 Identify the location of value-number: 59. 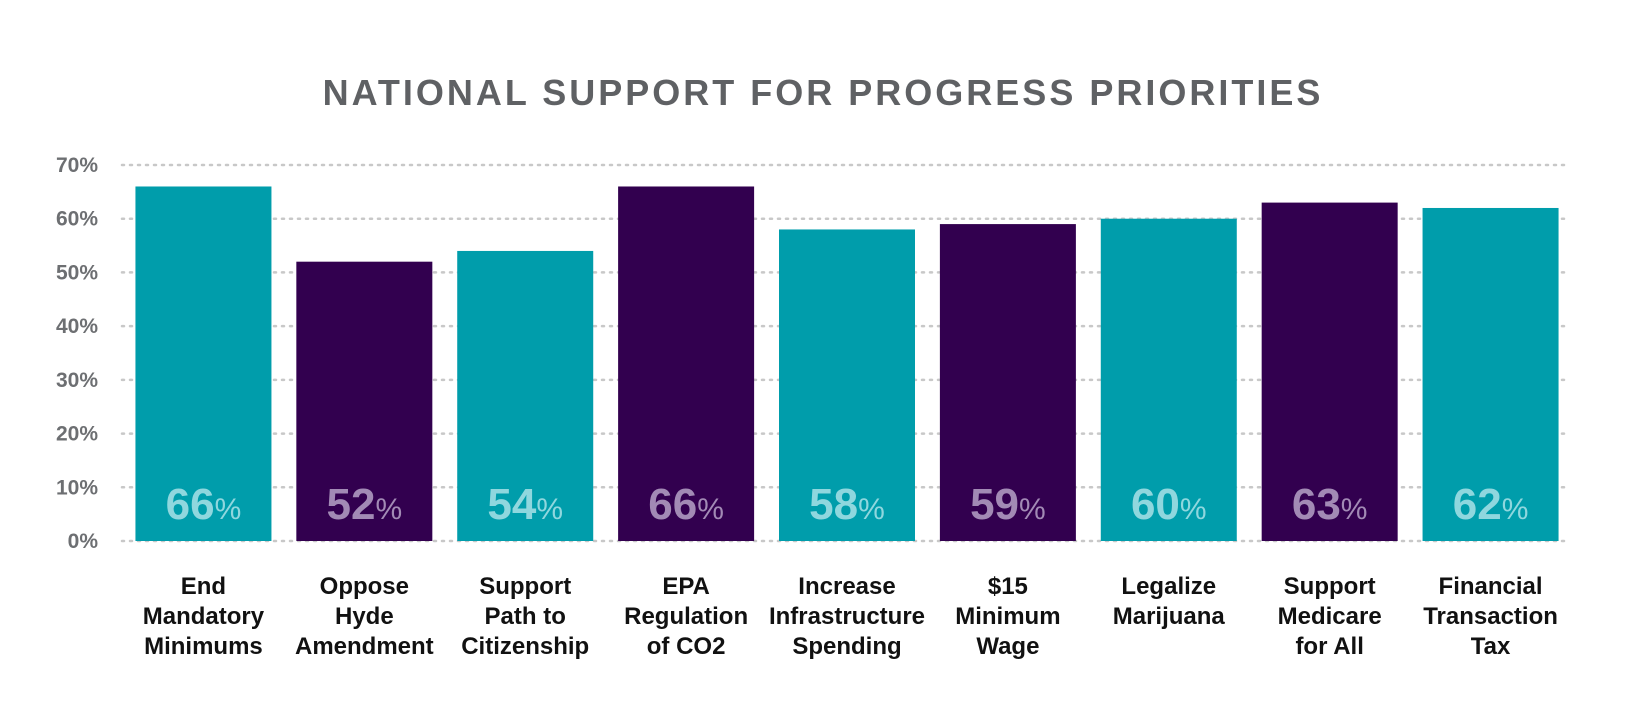
(994, 504).